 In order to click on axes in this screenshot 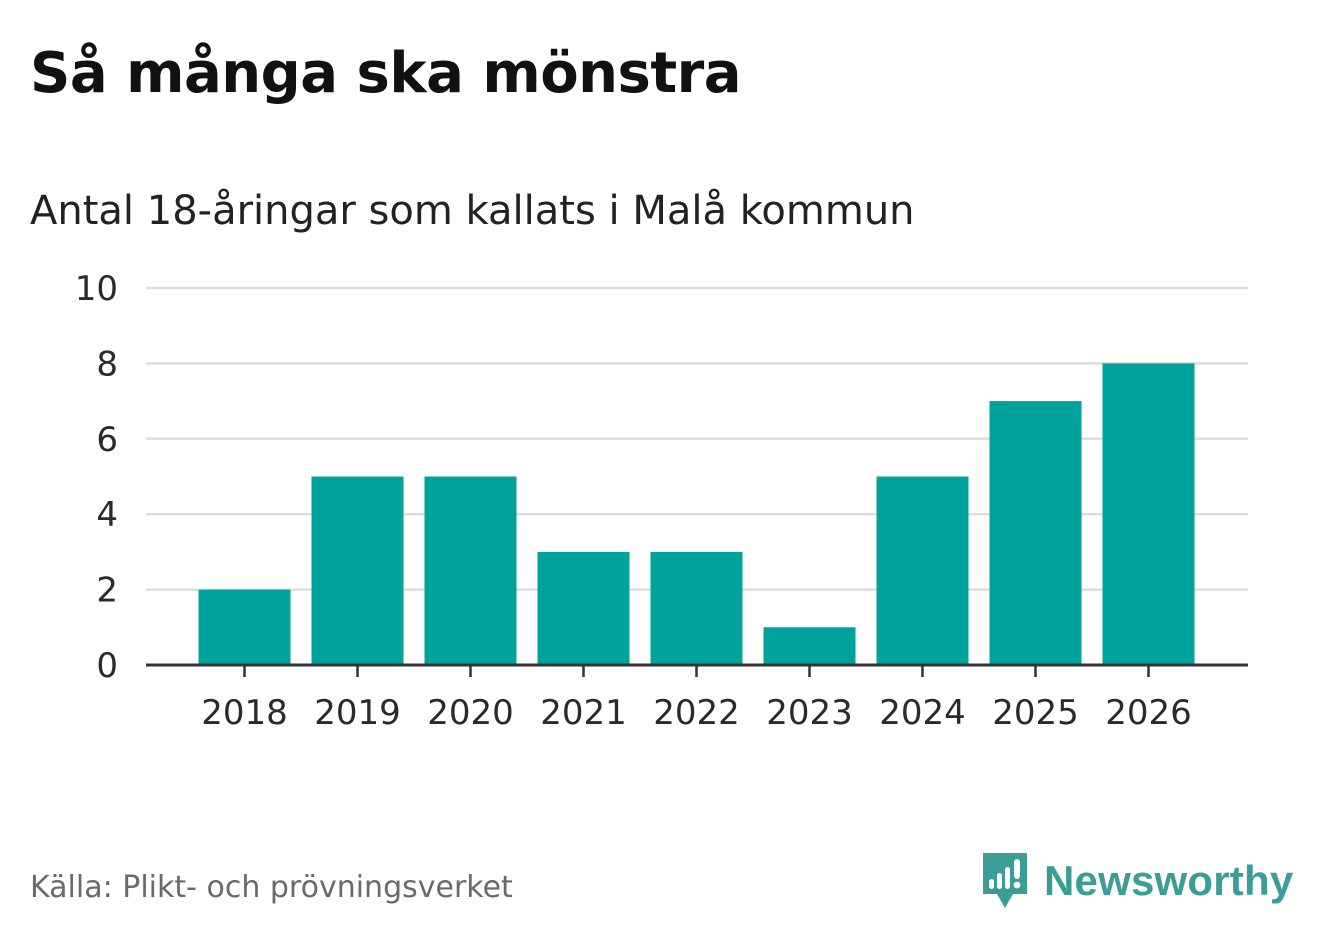, I will do `click(697, 670)`.